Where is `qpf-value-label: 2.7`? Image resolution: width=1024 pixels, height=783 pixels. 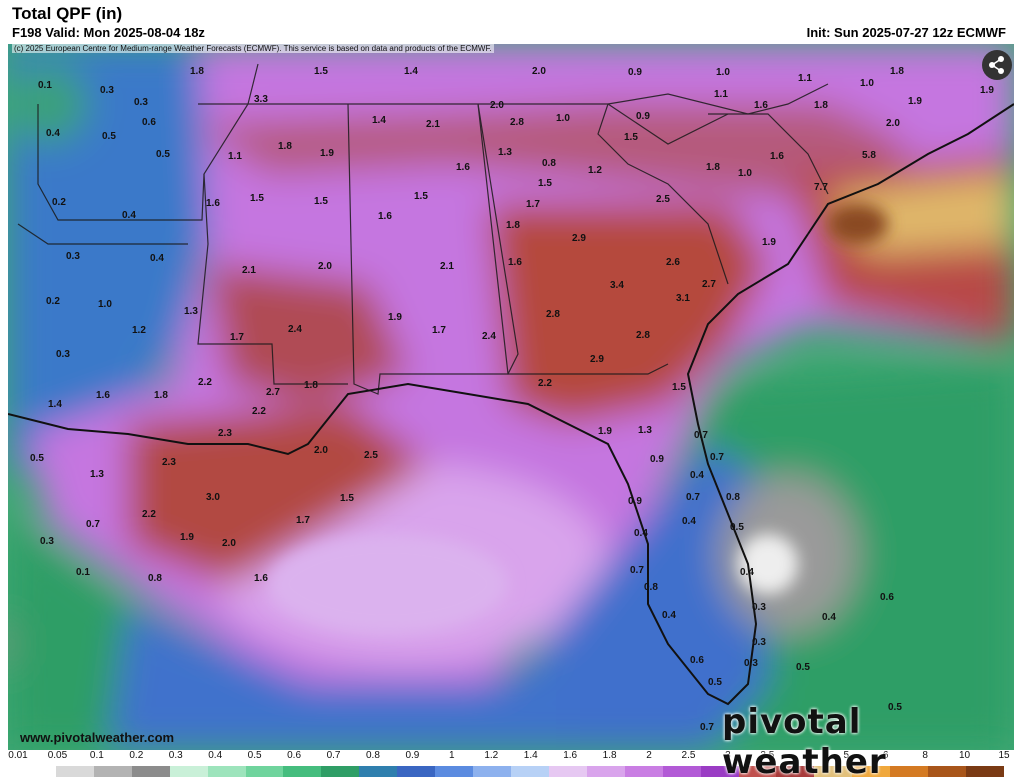 qpf-value-label: 2.7 is located at coordinates (273, 392).